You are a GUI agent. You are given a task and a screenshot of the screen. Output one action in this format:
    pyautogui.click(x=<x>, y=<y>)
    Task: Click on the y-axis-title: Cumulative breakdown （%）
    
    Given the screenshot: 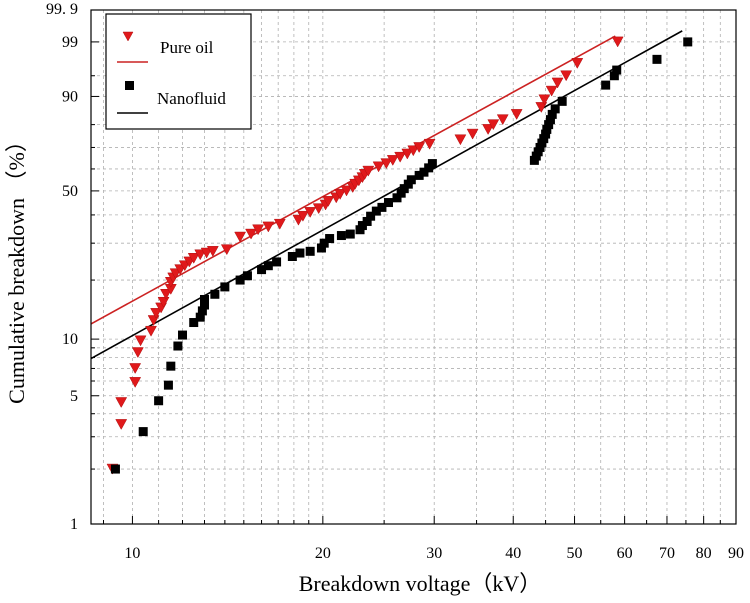 What is the action you would take?
    pyautogui.click(x=16, y=267)
    